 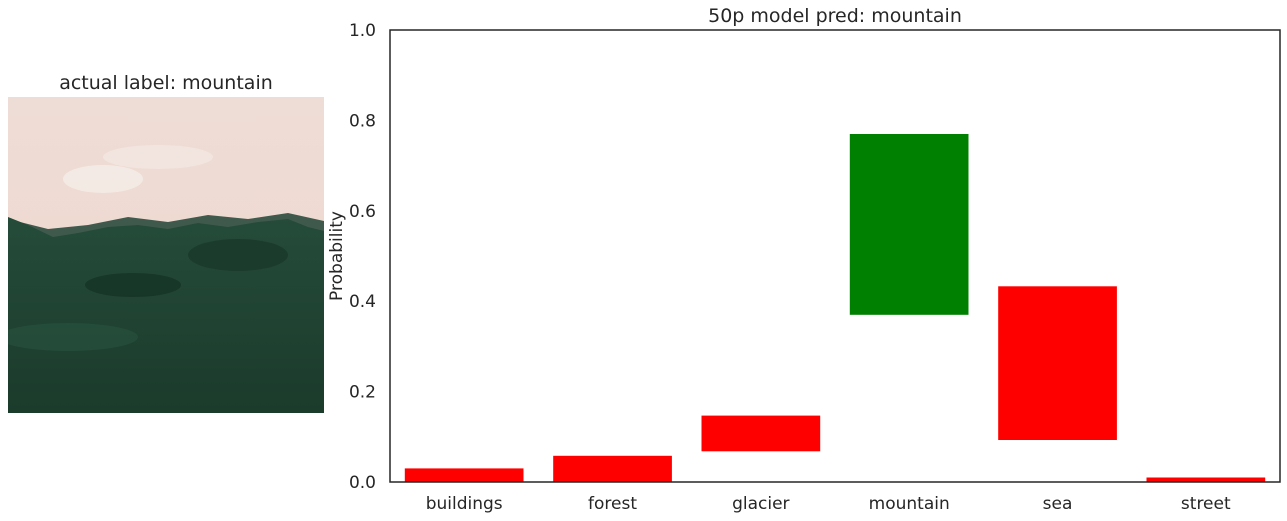 What do you see at coordinates (464, 475) in the screenshot?
I see `bar-buildings` at bounding box center [464, 475].